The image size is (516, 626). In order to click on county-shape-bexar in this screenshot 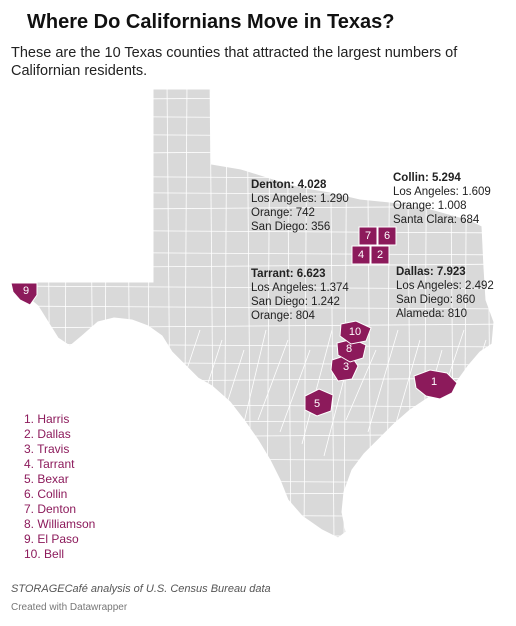, I will do `click(319, 402)`.